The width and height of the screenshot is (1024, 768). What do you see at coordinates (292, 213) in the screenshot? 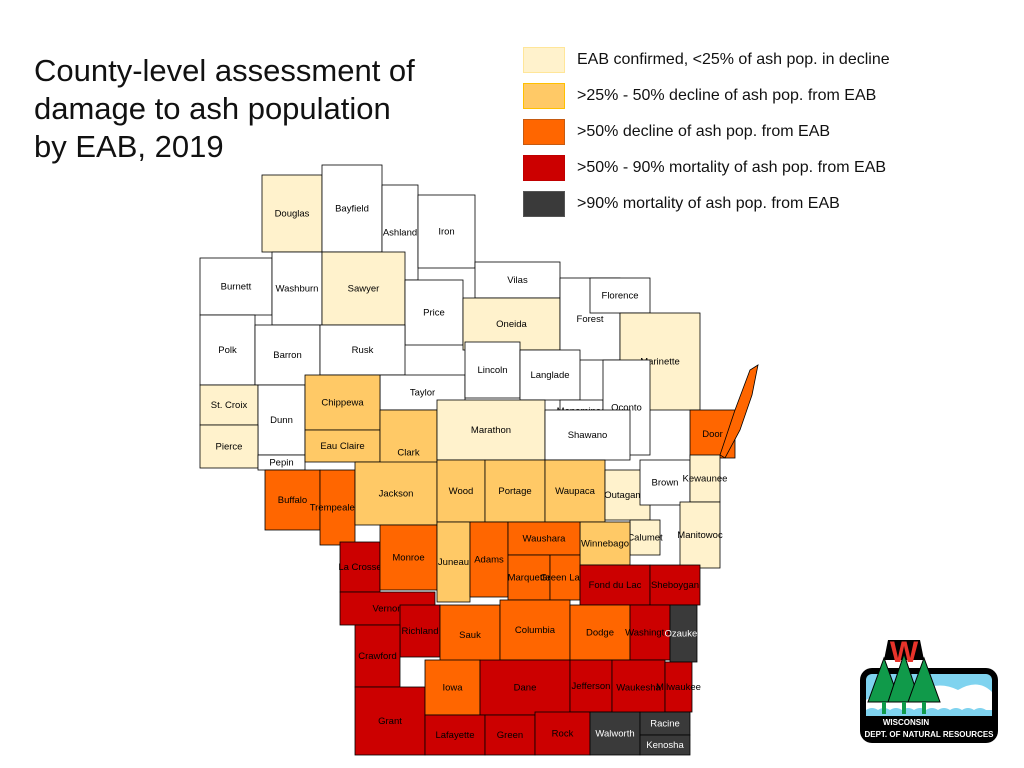
I see `county-douglas: Douglas` at bounding box center [292, 213].